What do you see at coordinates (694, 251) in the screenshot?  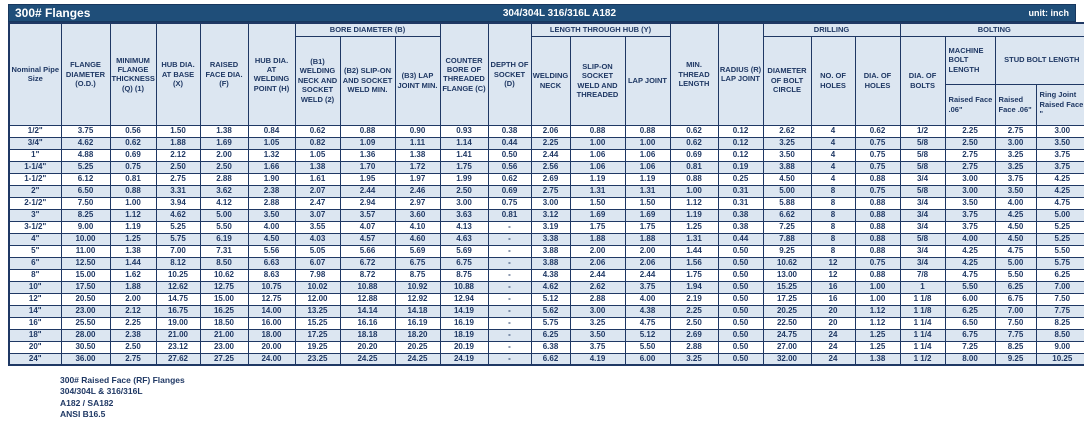 I see `table-cell: 1.44` at bounding box center [694, 251].